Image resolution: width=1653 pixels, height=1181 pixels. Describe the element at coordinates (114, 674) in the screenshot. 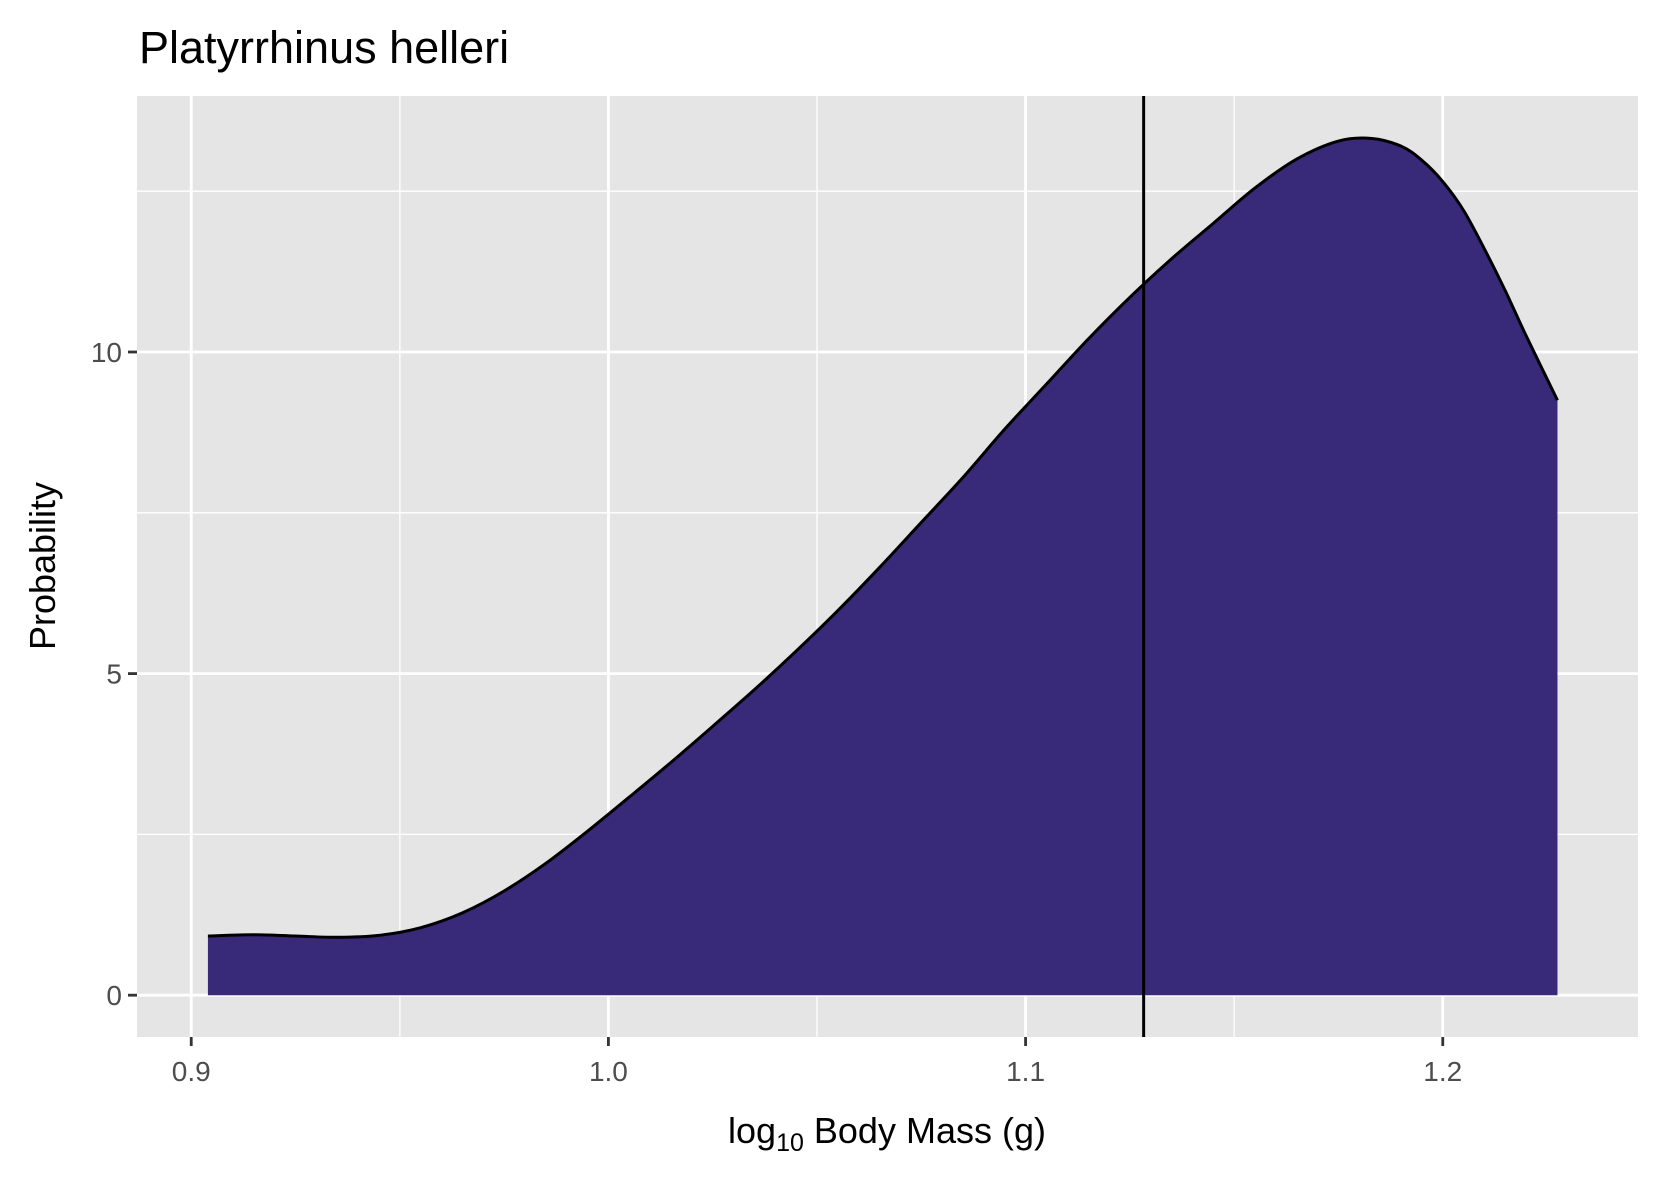

I see `y-tick-label: 5` at that location.